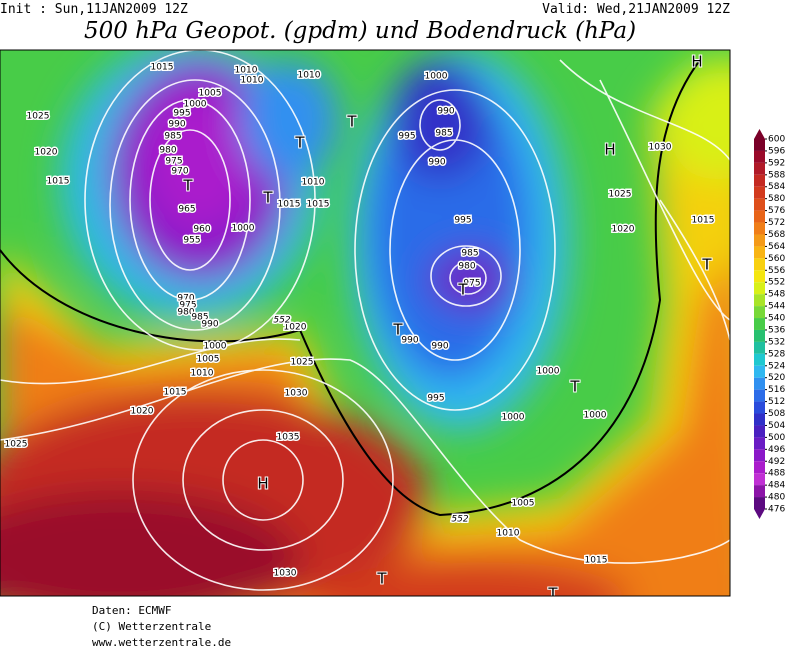  I want to click on init-time: Init : Sun,11JAN2009 12Z, so click(94, 9).